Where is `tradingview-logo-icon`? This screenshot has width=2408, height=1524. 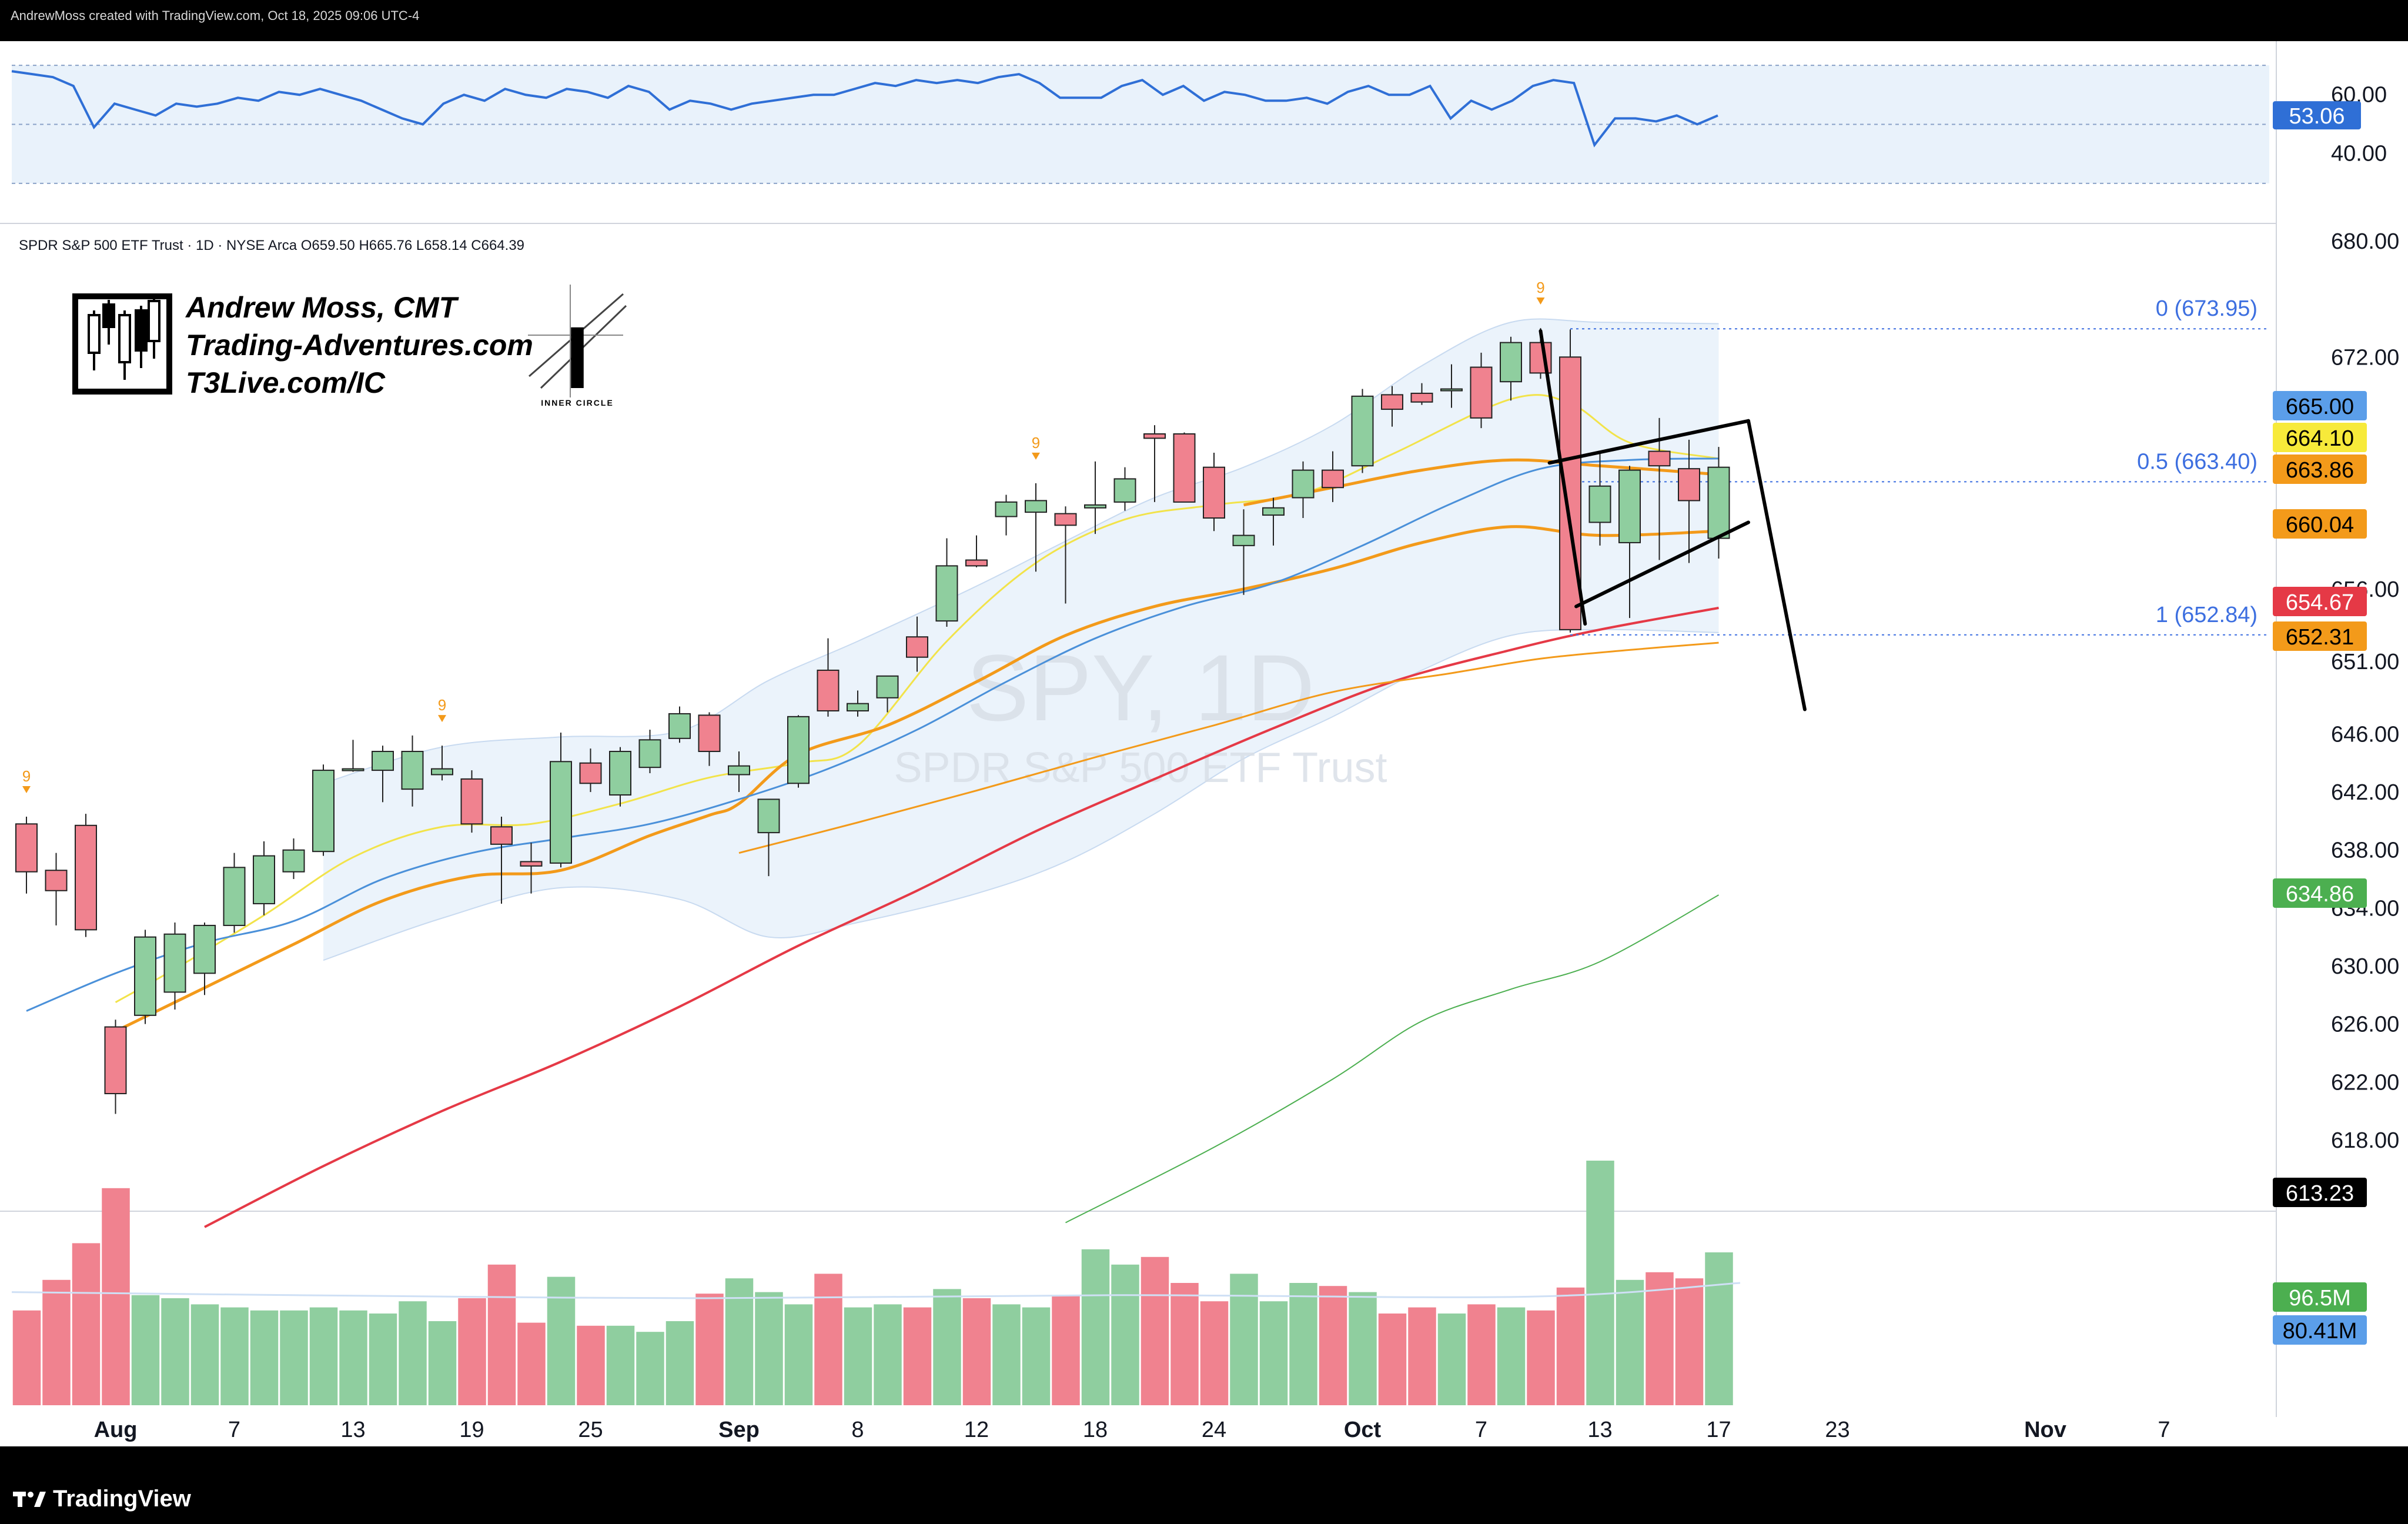
tradingview-logo-icon is located at coordinates (29, 1499).